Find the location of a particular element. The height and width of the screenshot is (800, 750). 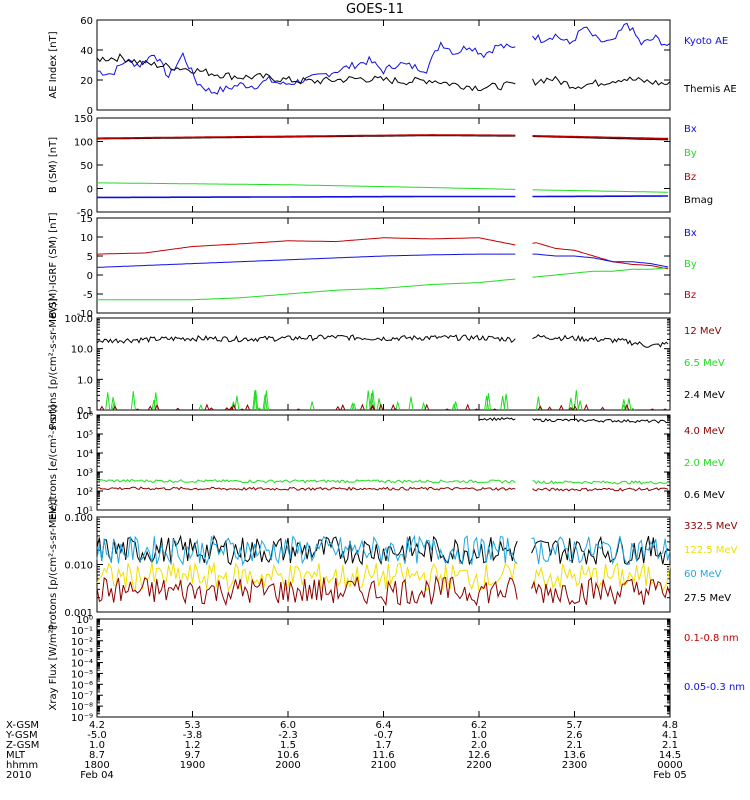

panel-bigrf: -10 -5 0 5 10 15 B(SM)-IGRF (SM) [nT] Bx By Bz is located at coordinates (372, 266).